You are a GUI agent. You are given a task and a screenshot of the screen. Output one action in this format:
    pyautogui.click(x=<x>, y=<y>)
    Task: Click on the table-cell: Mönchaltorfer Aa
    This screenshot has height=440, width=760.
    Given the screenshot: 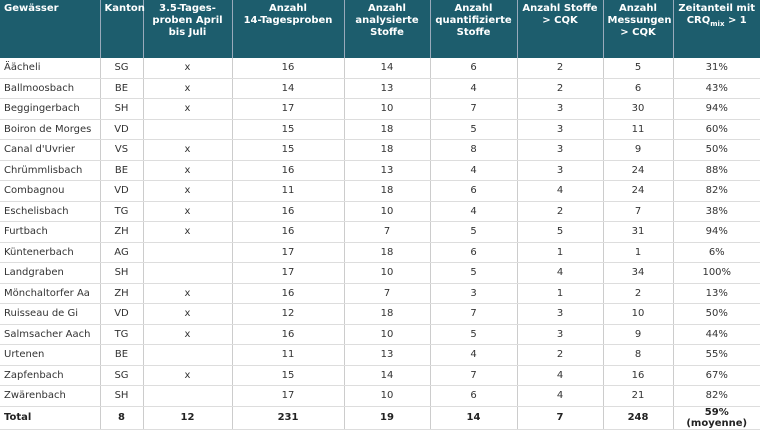 What is the action you would take?
    pyautogui.click(x=50, y=293)
    